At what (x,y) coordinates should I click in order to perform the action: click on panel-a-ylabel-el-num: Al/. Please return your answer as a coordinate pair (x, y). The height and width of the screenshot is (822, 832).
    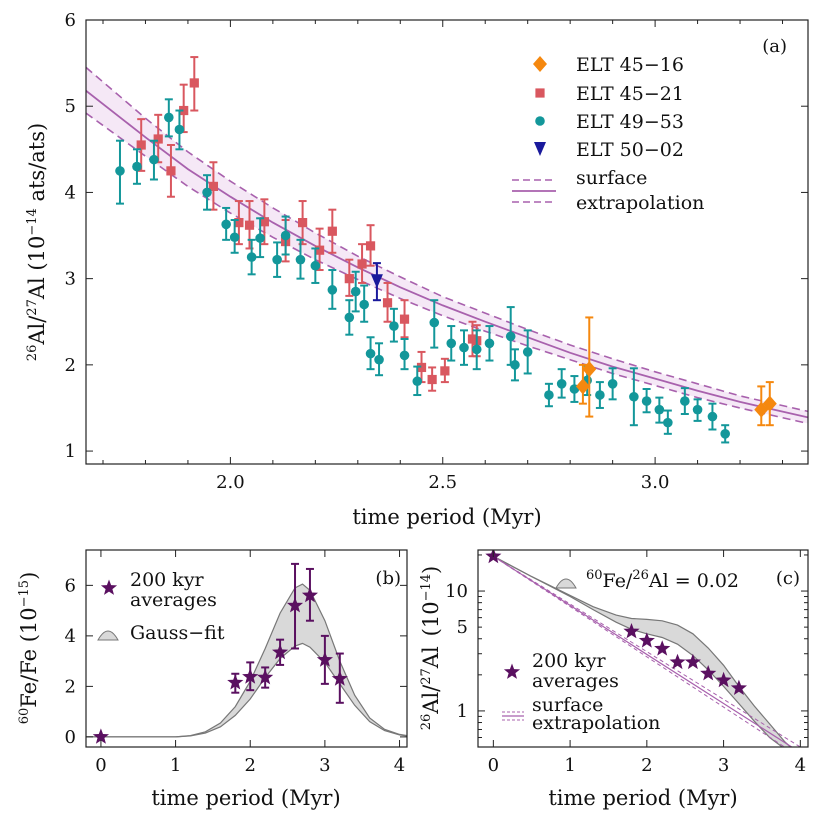
    Looking at the image, I should click on (37, 330).